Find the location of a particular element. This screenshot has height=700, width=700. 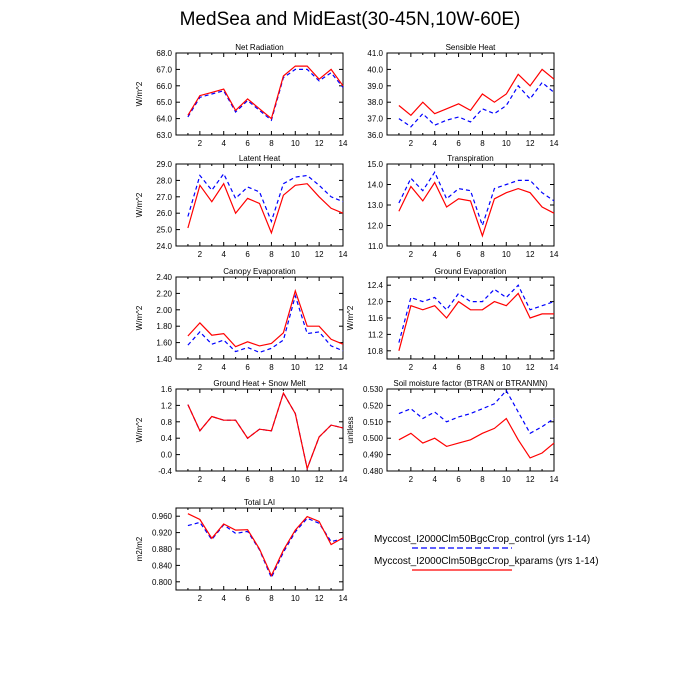

canopy-evaporation-ytick-label: 1.80 is located at coordinates (164, 326).